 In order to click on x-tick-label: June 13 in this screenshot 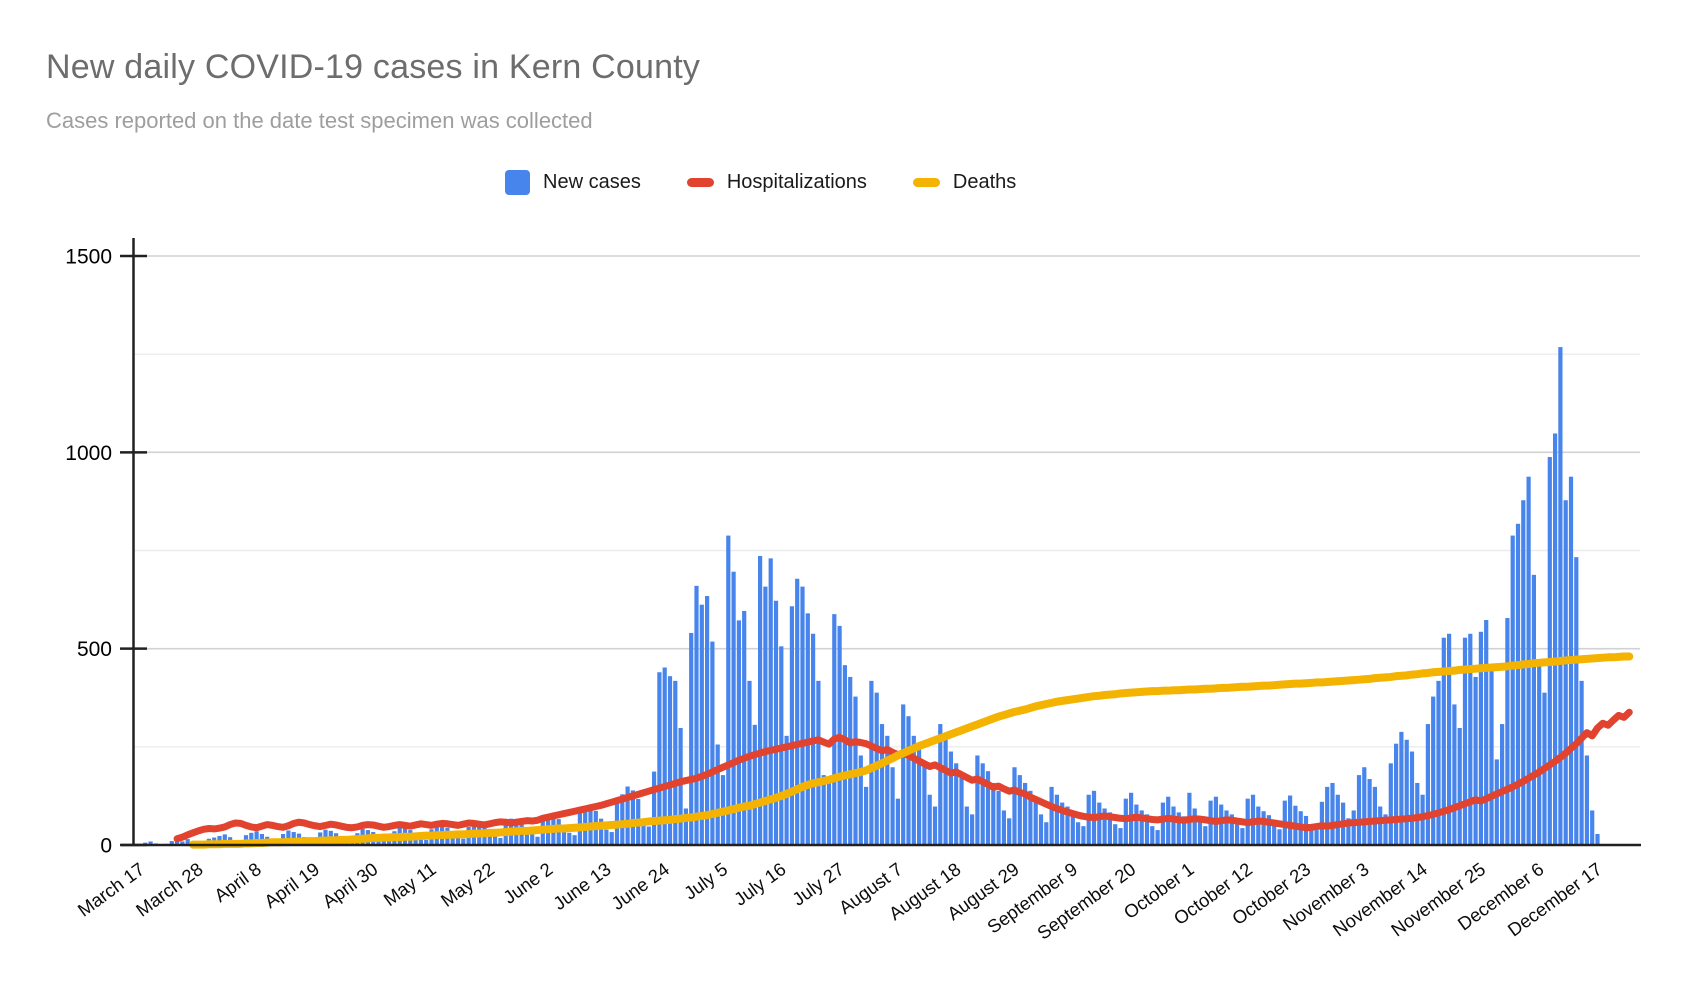, I will do `click(582, 886)`.